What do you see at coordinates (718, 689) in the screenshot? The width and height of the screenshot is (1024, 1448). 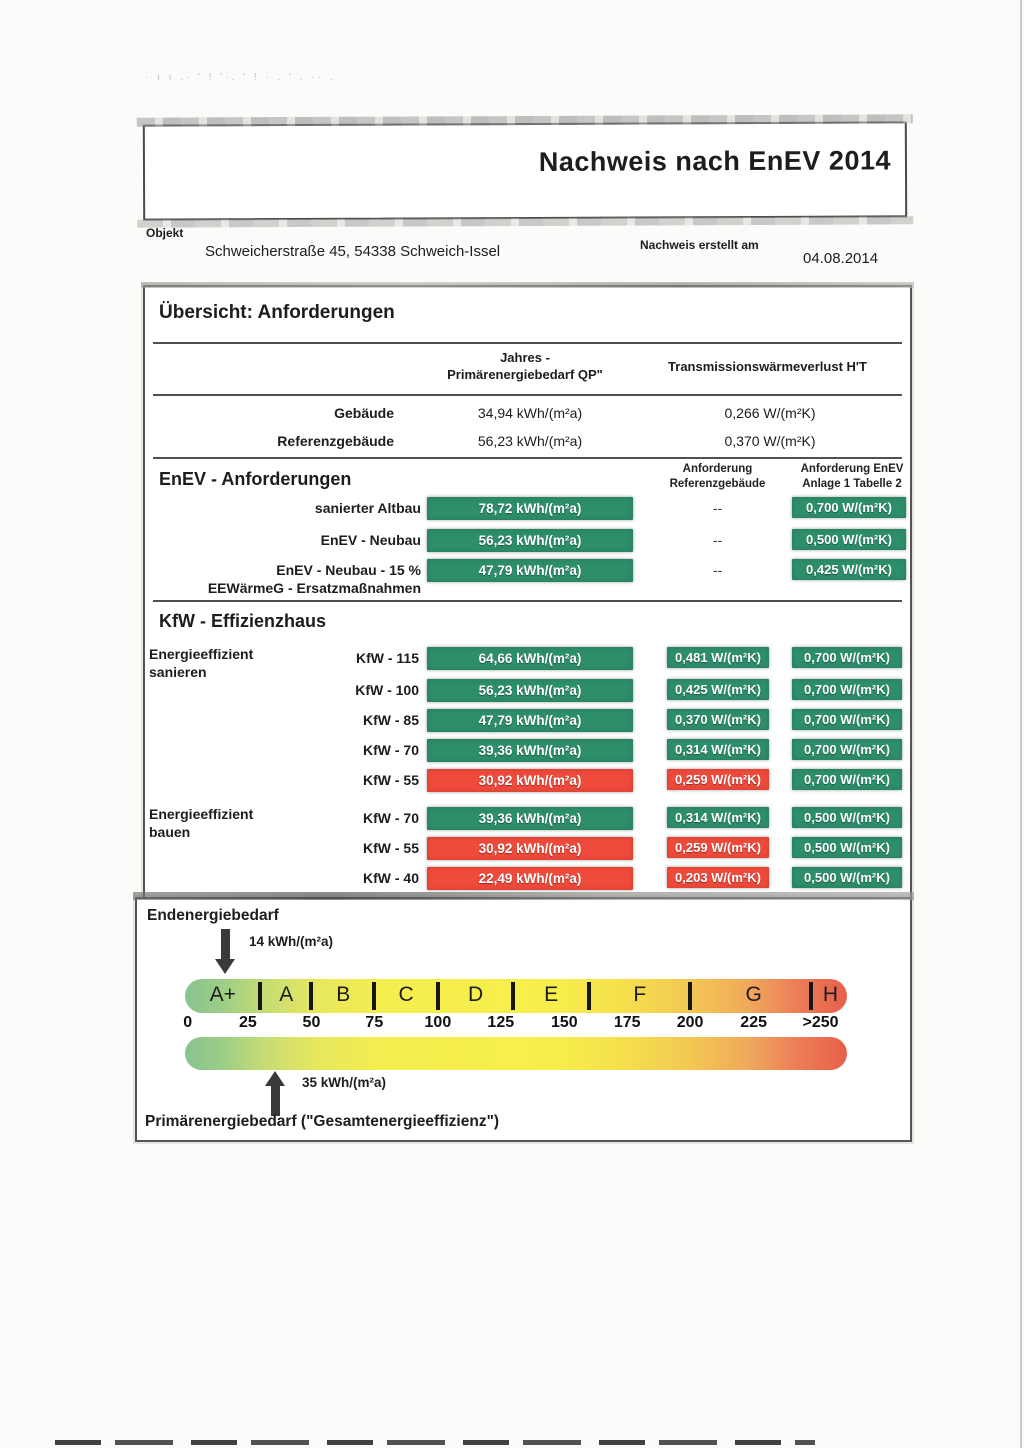 I see `ht-ref-badge: 0,425 W/(m²K)` at bounding box center [718, 689].